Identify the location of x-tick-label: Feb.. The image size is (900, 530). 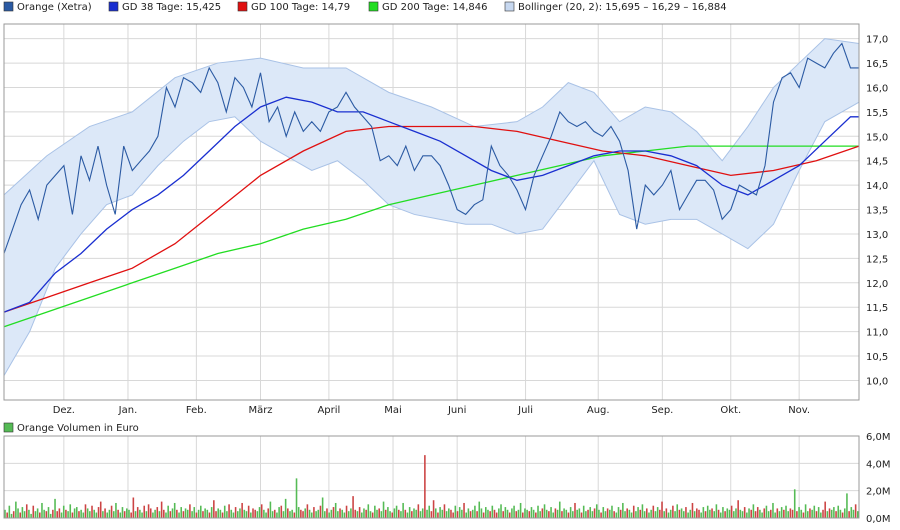
(196, 410).